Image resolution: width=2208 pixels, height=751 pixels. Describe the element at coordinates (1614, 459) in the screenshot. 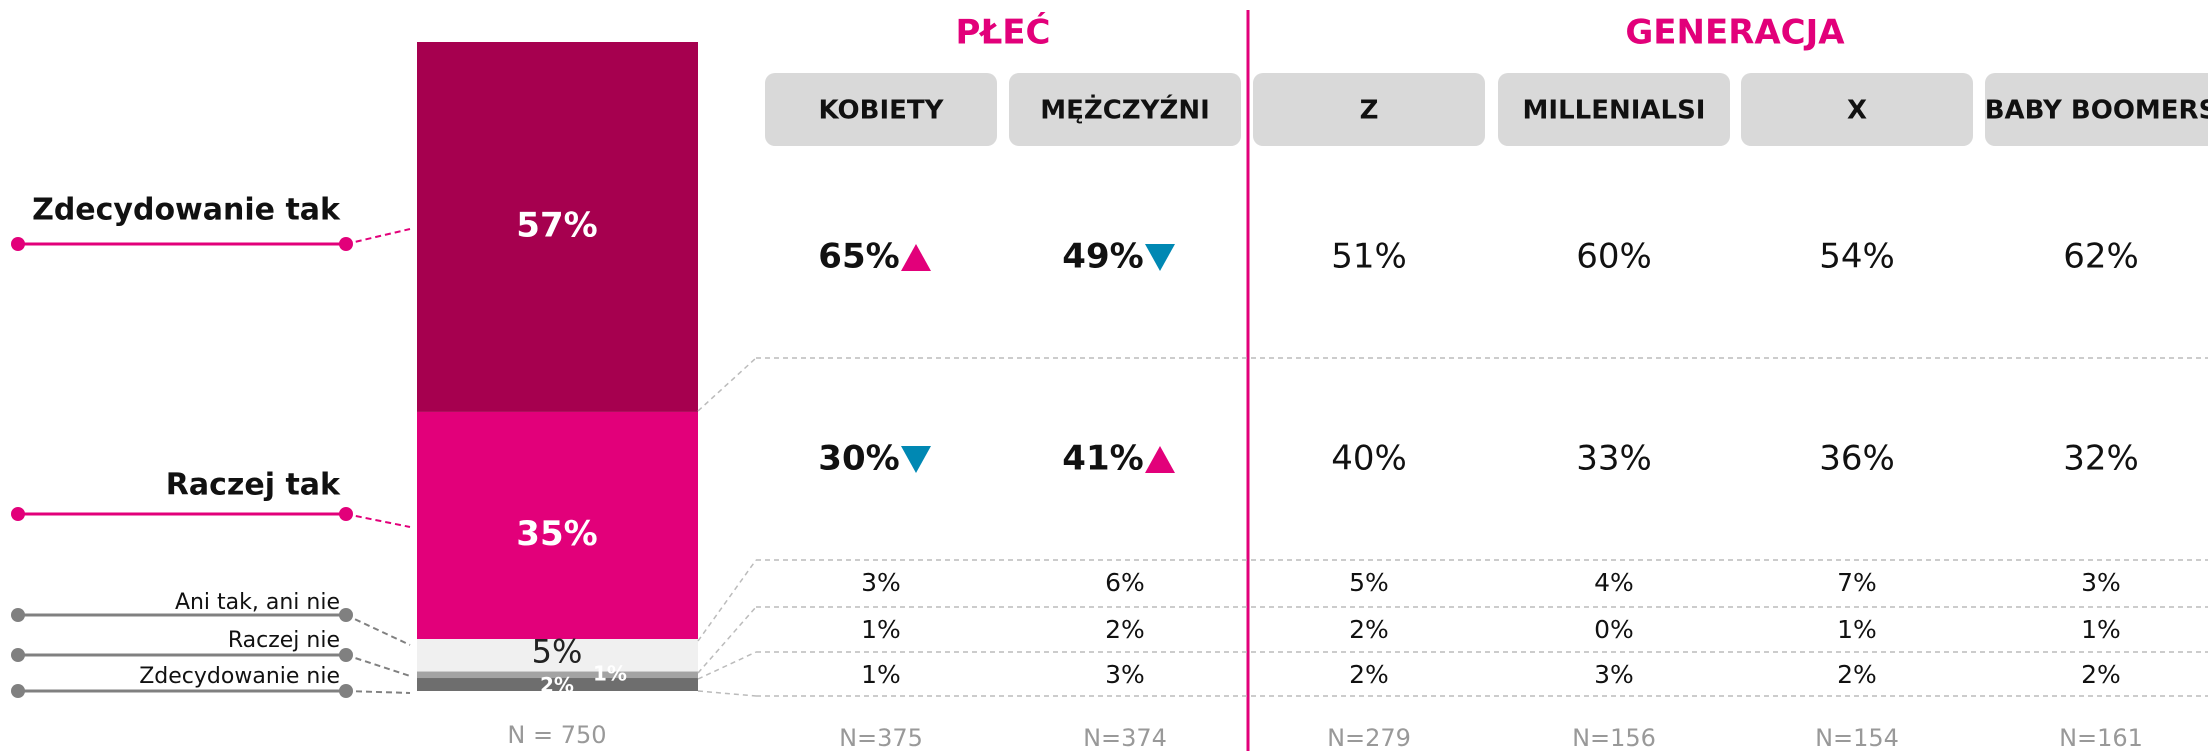

I see `cell-value: 33%` at that location.